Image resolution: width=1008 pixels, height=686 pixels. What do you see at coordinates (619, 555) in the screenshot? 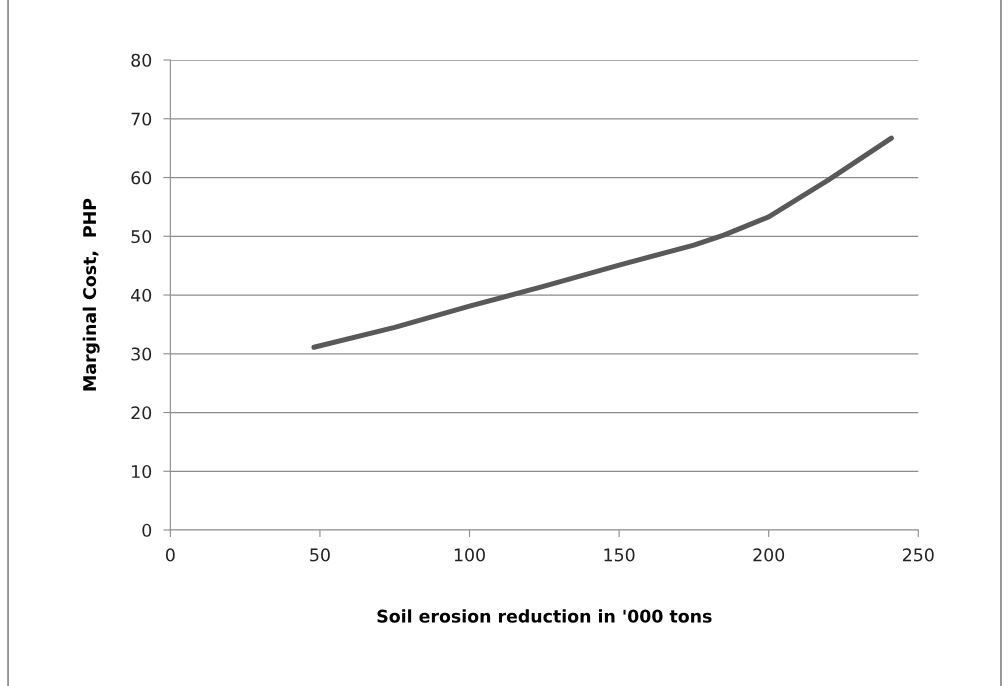
I see `x-tick-label: 150` at bounding box center [619, 555].